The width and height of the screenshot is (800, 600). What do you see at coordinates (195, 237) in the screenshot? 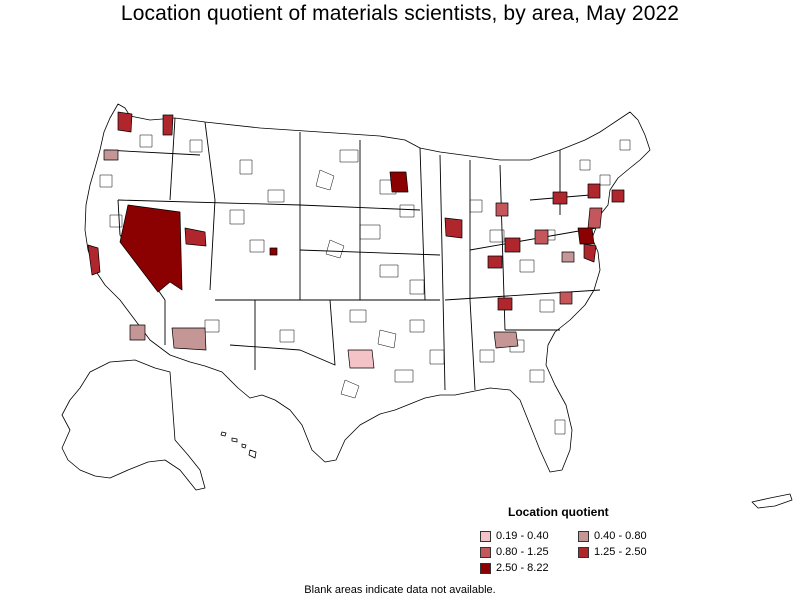
I see `area-utah` at bounding box center [195, 237].